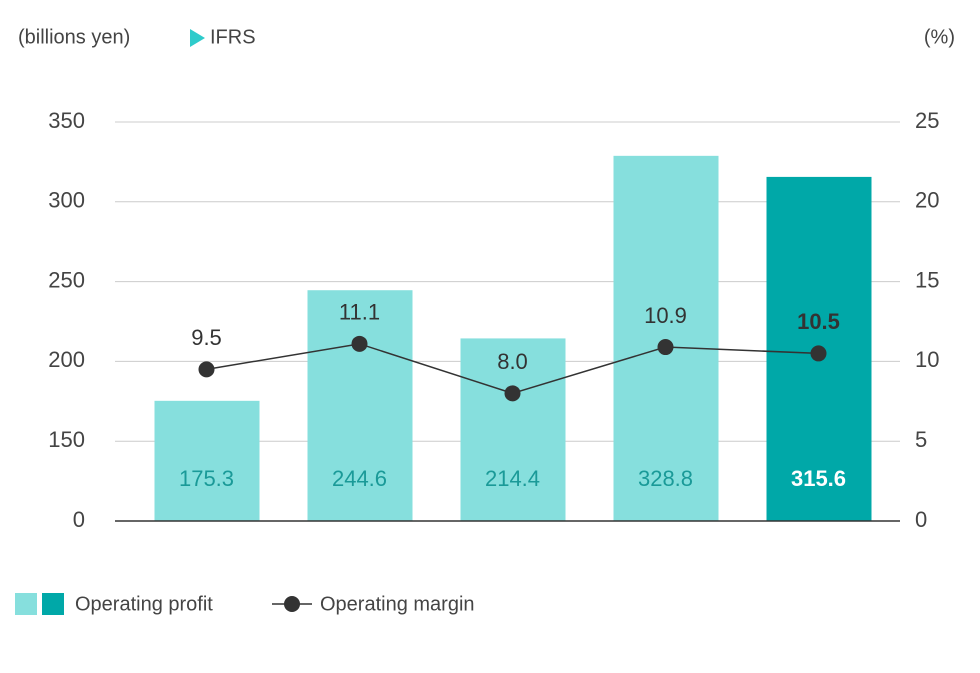 Image resolution: width=980 pixels, height=673 pixels. Describe the element at coordinates (921, 439) in the screenshot. I see `y2-tick-label: 5` at that location.